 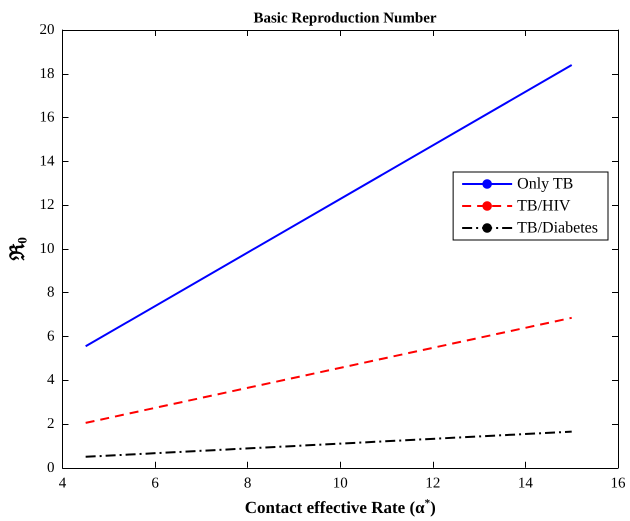 What do you see at coordinates (340, 483) in the screenshot?
I see `x-tick-label: 10` at bounding box center [340, 483].